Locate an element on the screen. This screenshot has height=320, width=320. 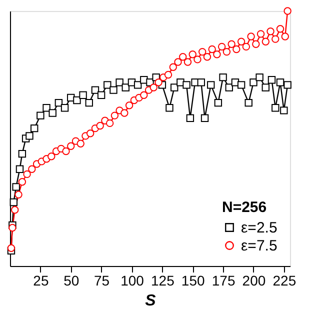
x-tick-label: 175 is located at coordinates (224, 280).